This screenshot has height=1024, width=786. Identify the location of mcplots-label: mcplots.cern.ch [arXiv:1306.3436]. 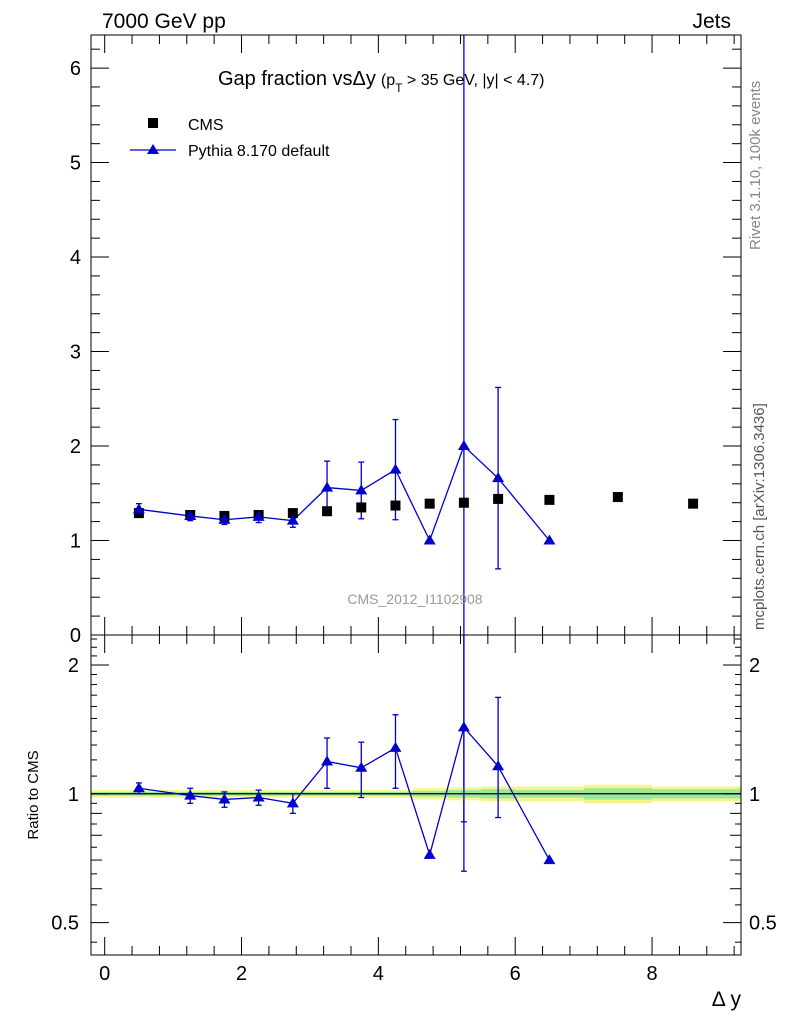
(759, 516).